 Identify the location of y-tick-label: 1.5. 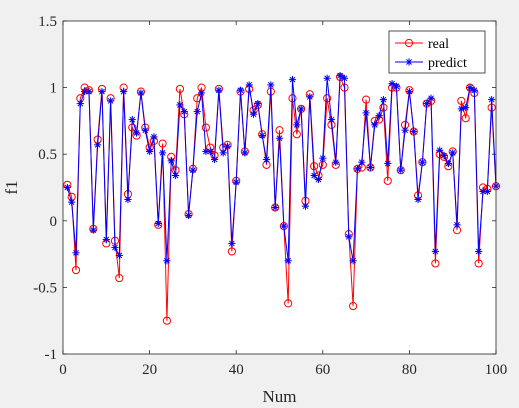
(47, 22).